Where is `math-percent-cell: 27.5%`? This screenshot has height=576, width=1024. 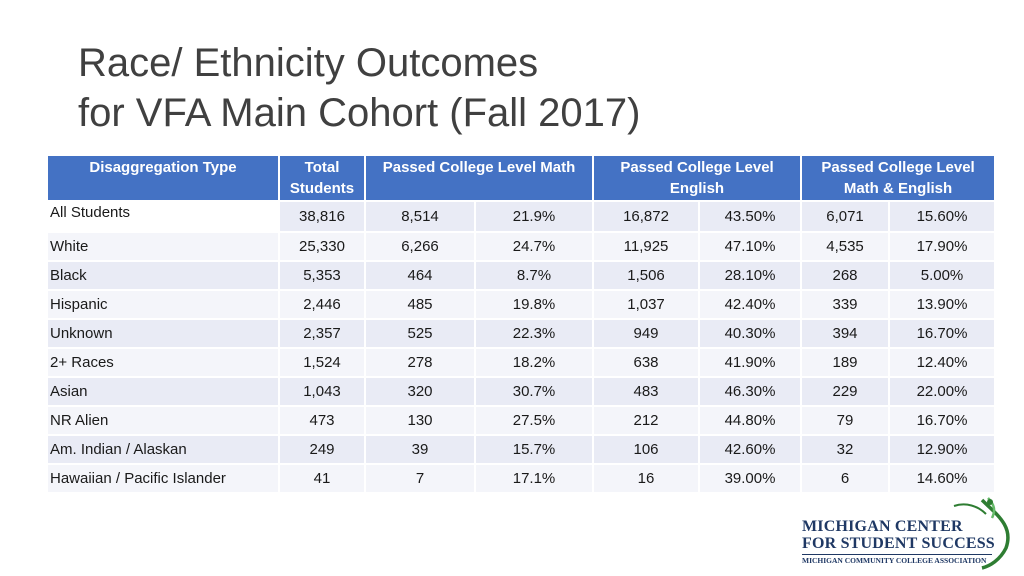 math-percent-cell: 27.5% is located at coordinates (534, 420).